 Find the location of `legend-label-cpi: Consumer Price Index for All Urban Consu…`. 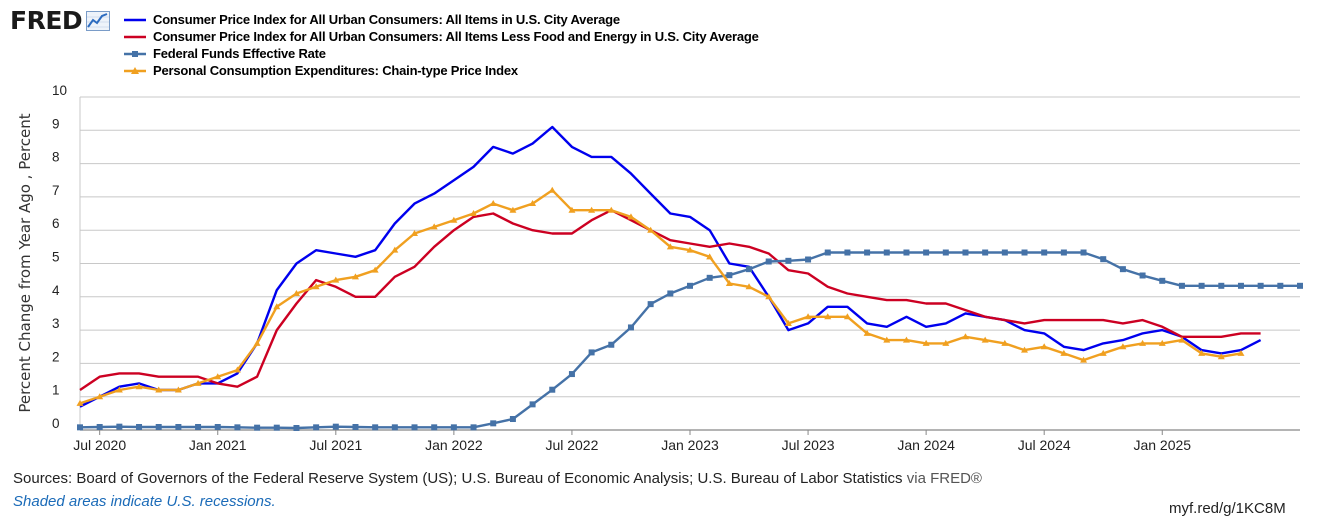

legend-label-cpi: Consumer Price Index for All Urban Consu… is located at coordinates (386, 19).